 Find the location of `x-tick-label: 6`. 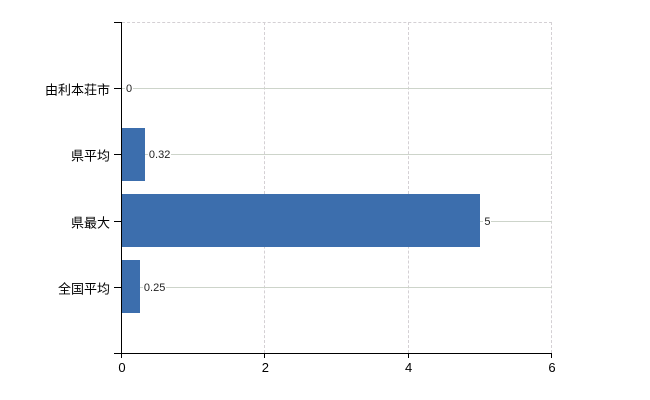

x-tick-label: 6 is located at coordinates (552, 367).